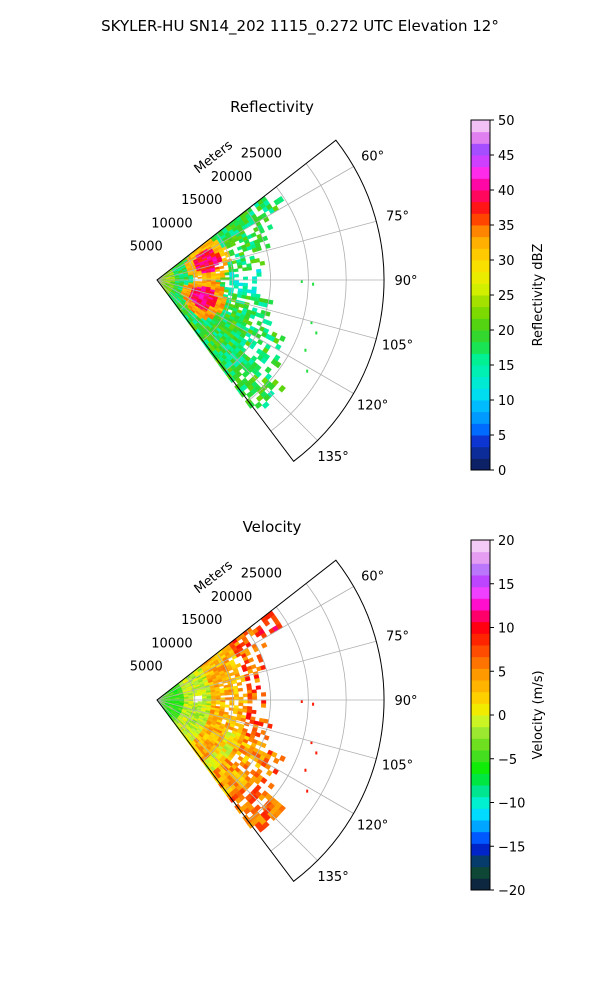 The width and height of the screenshot is (600, 1000). Describe the element at coordinates (507, 760) in the screenshot. I see `colorbar-tick-label: −5` at that location.